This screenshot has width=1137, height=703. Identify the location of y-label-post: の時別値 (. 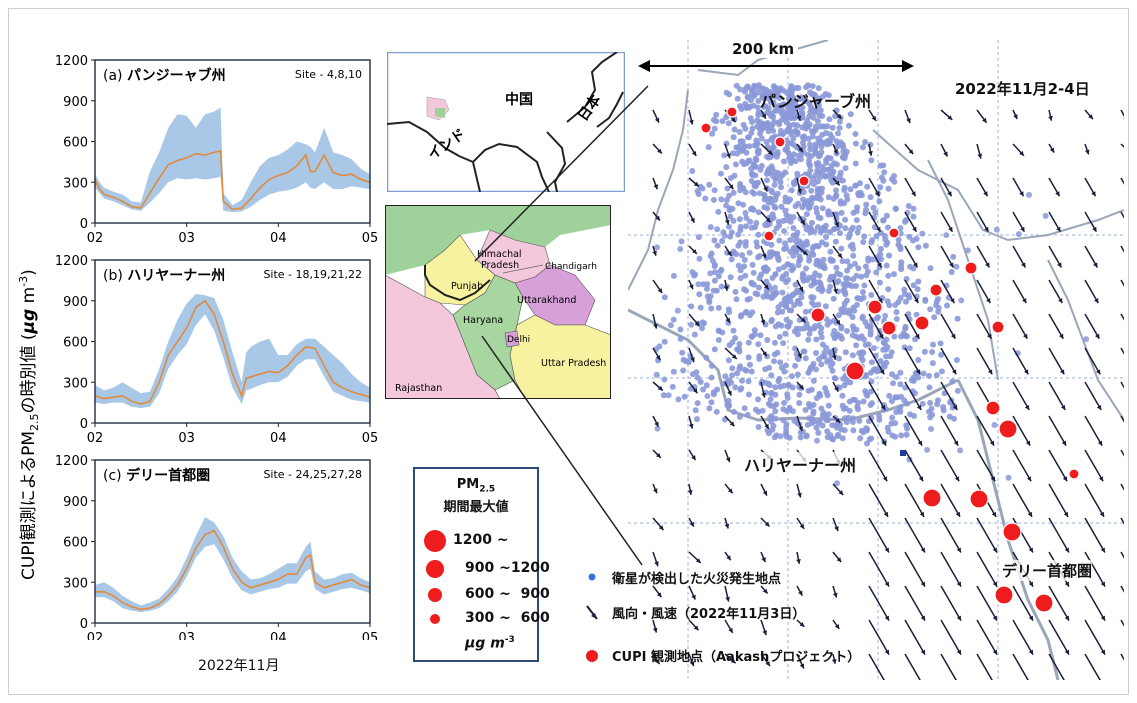
(29, 373).